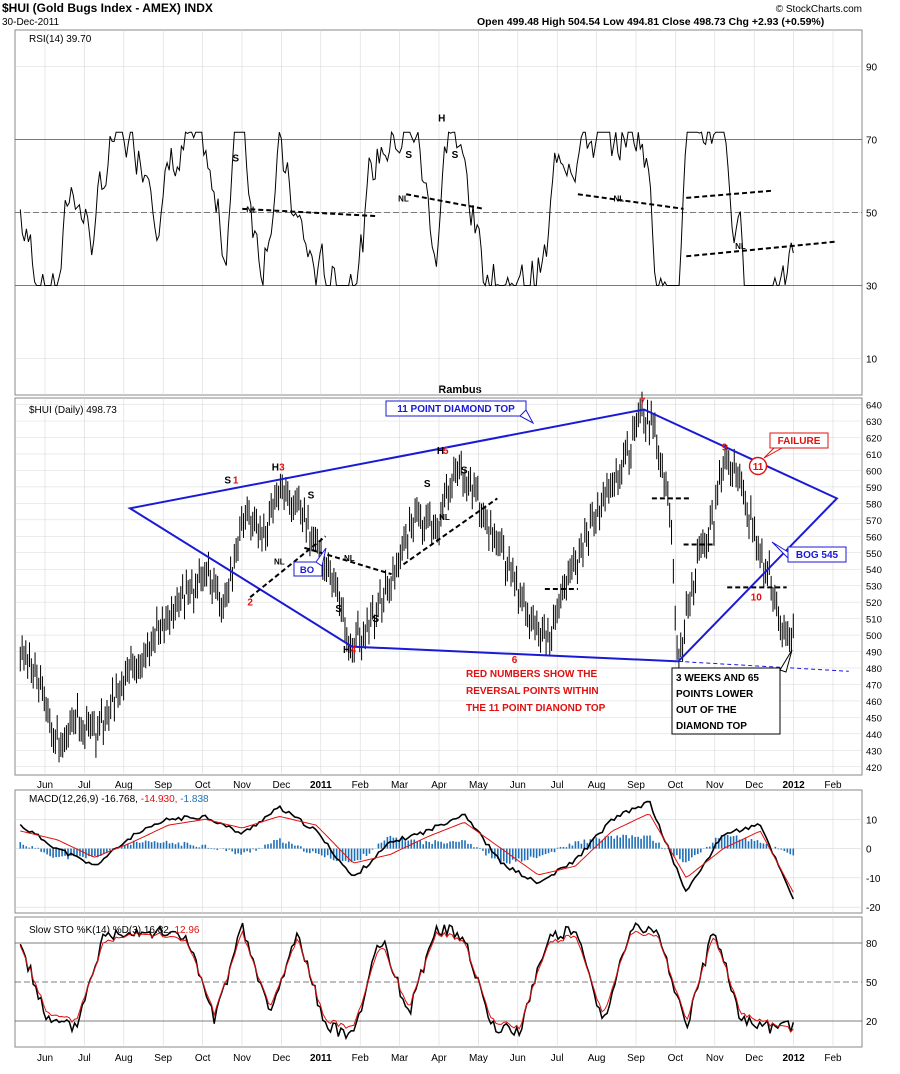 The width and height of the screenshot is (900, 1074). I want to click on failure-callout: FAILURE, so click(796, 445).